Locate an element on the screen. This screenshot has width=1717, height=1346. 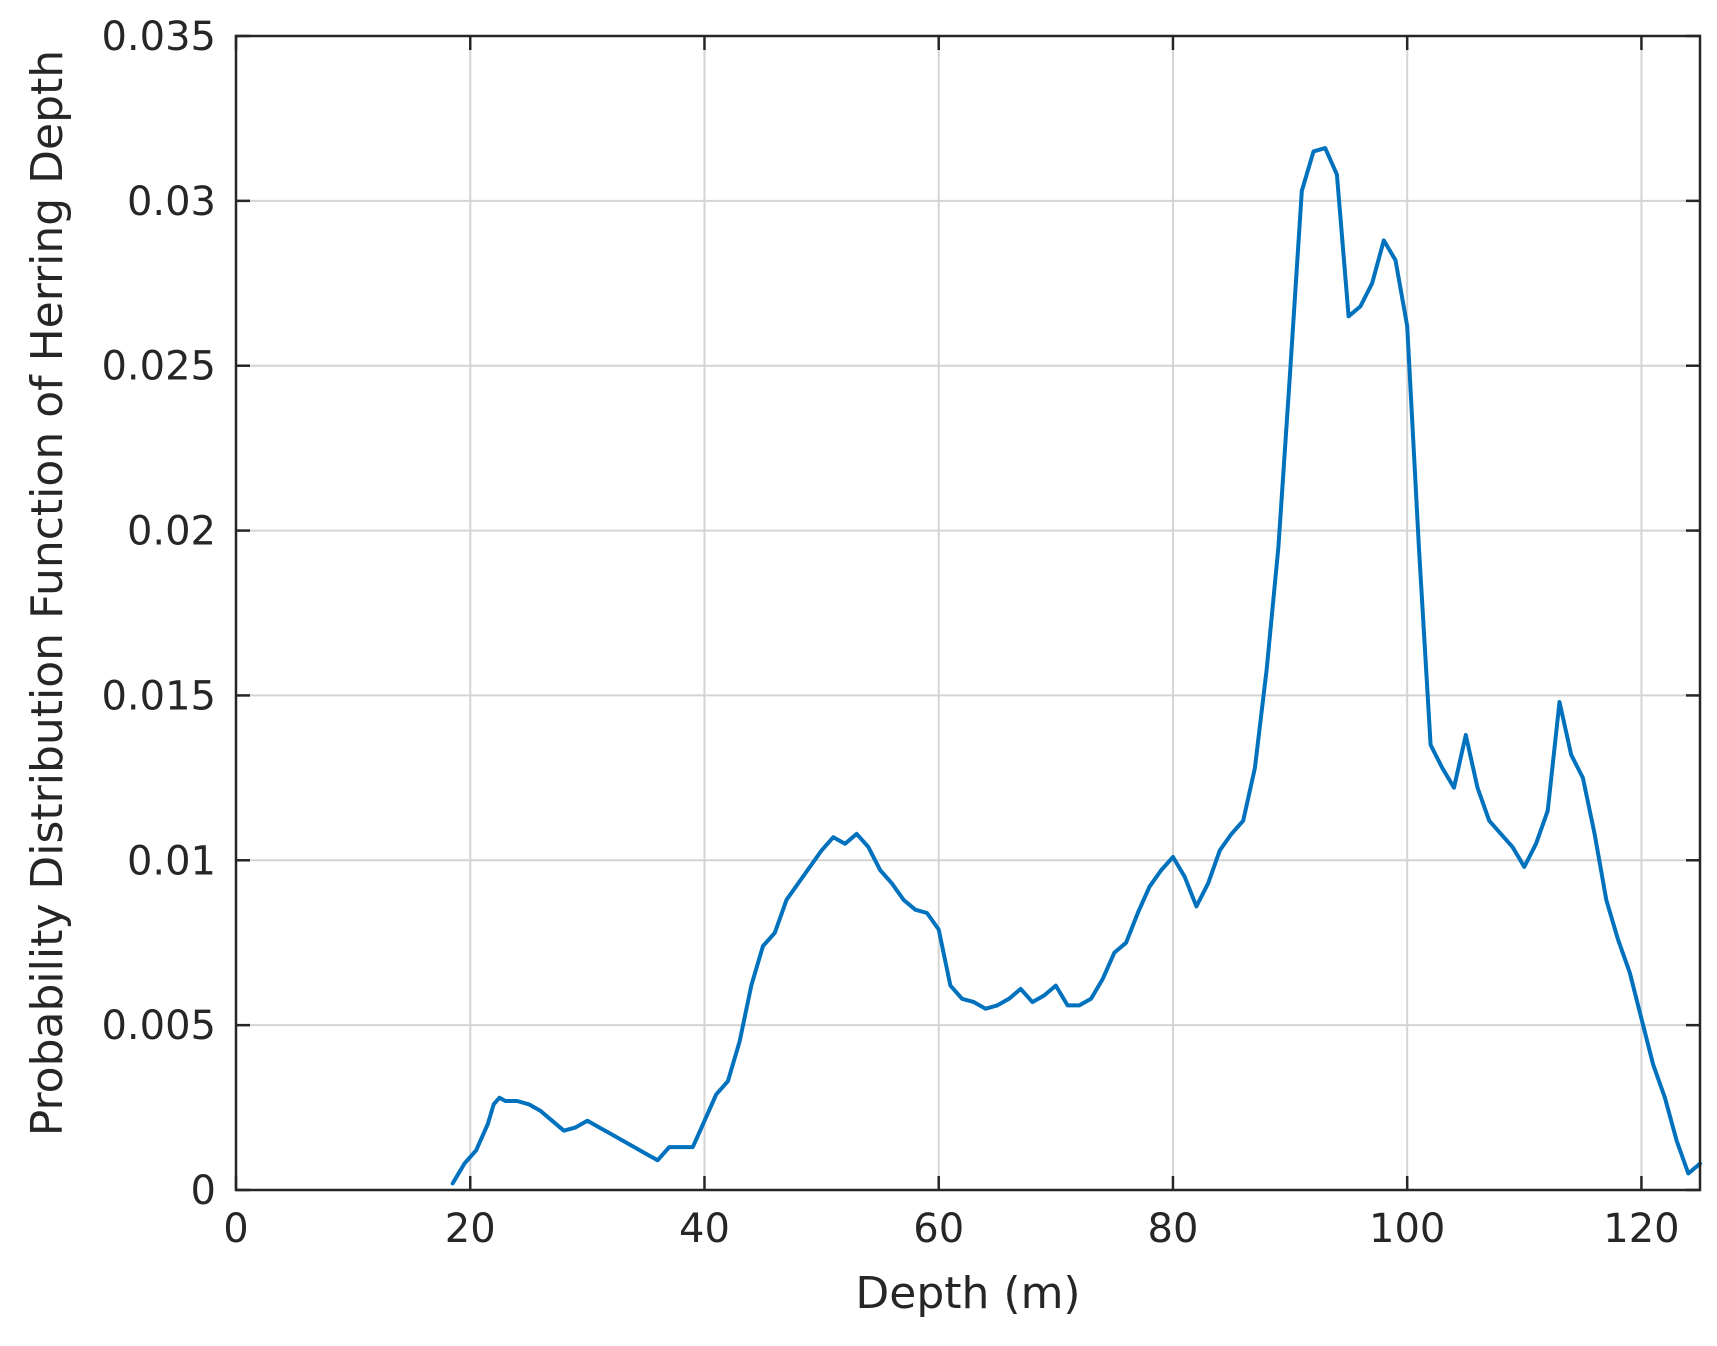
x-tick-labels: 0 20 40 60 80 100 120 is located at coordinates (951, 1229).